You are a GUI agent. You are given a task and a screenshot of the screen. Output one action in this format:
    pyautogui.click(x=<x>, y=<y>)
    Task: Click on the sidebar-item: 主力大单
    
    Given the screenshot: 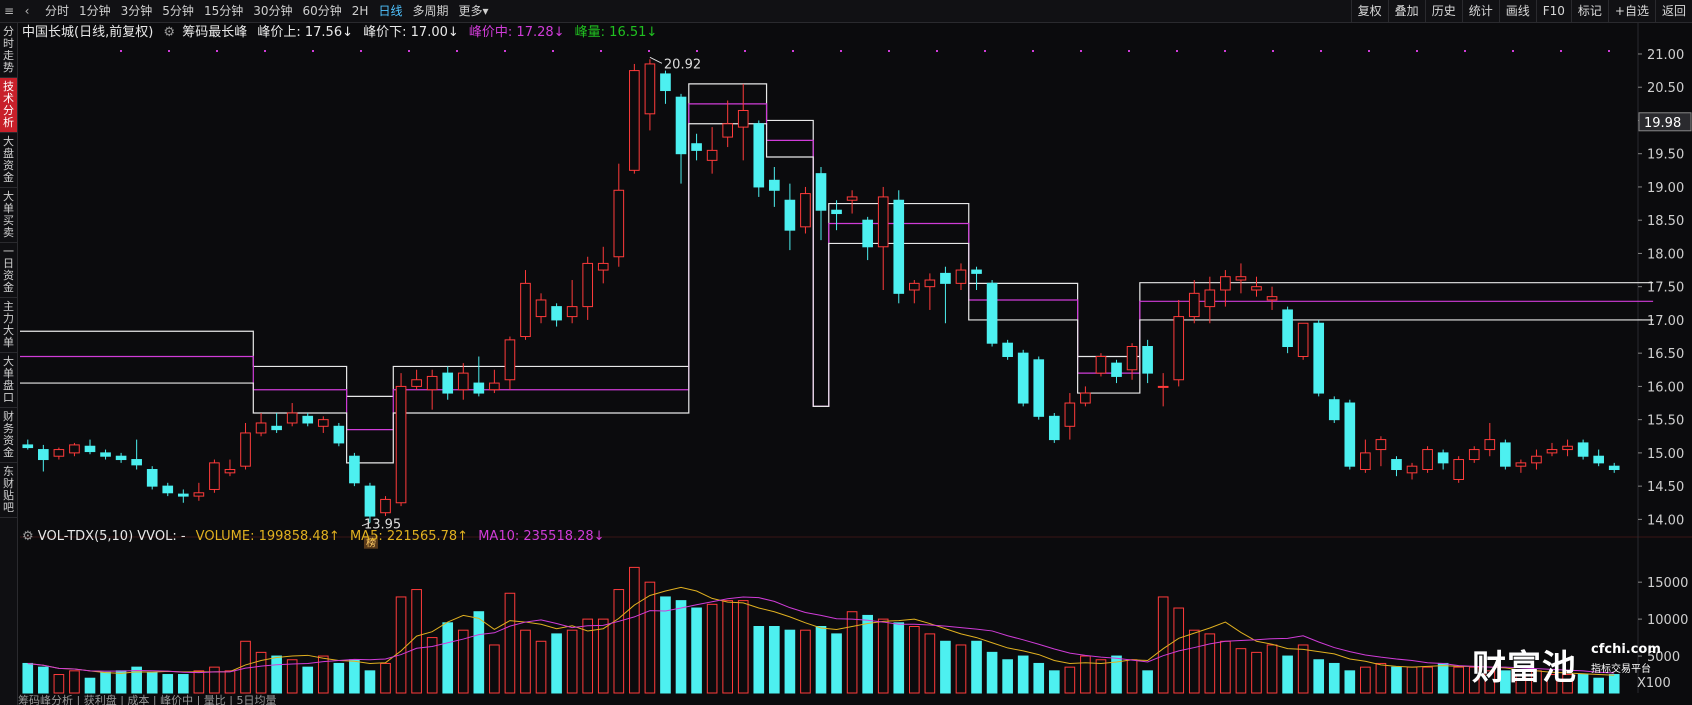 What is the action you would take?
    pyautogui.click(x=8, y=325)
    